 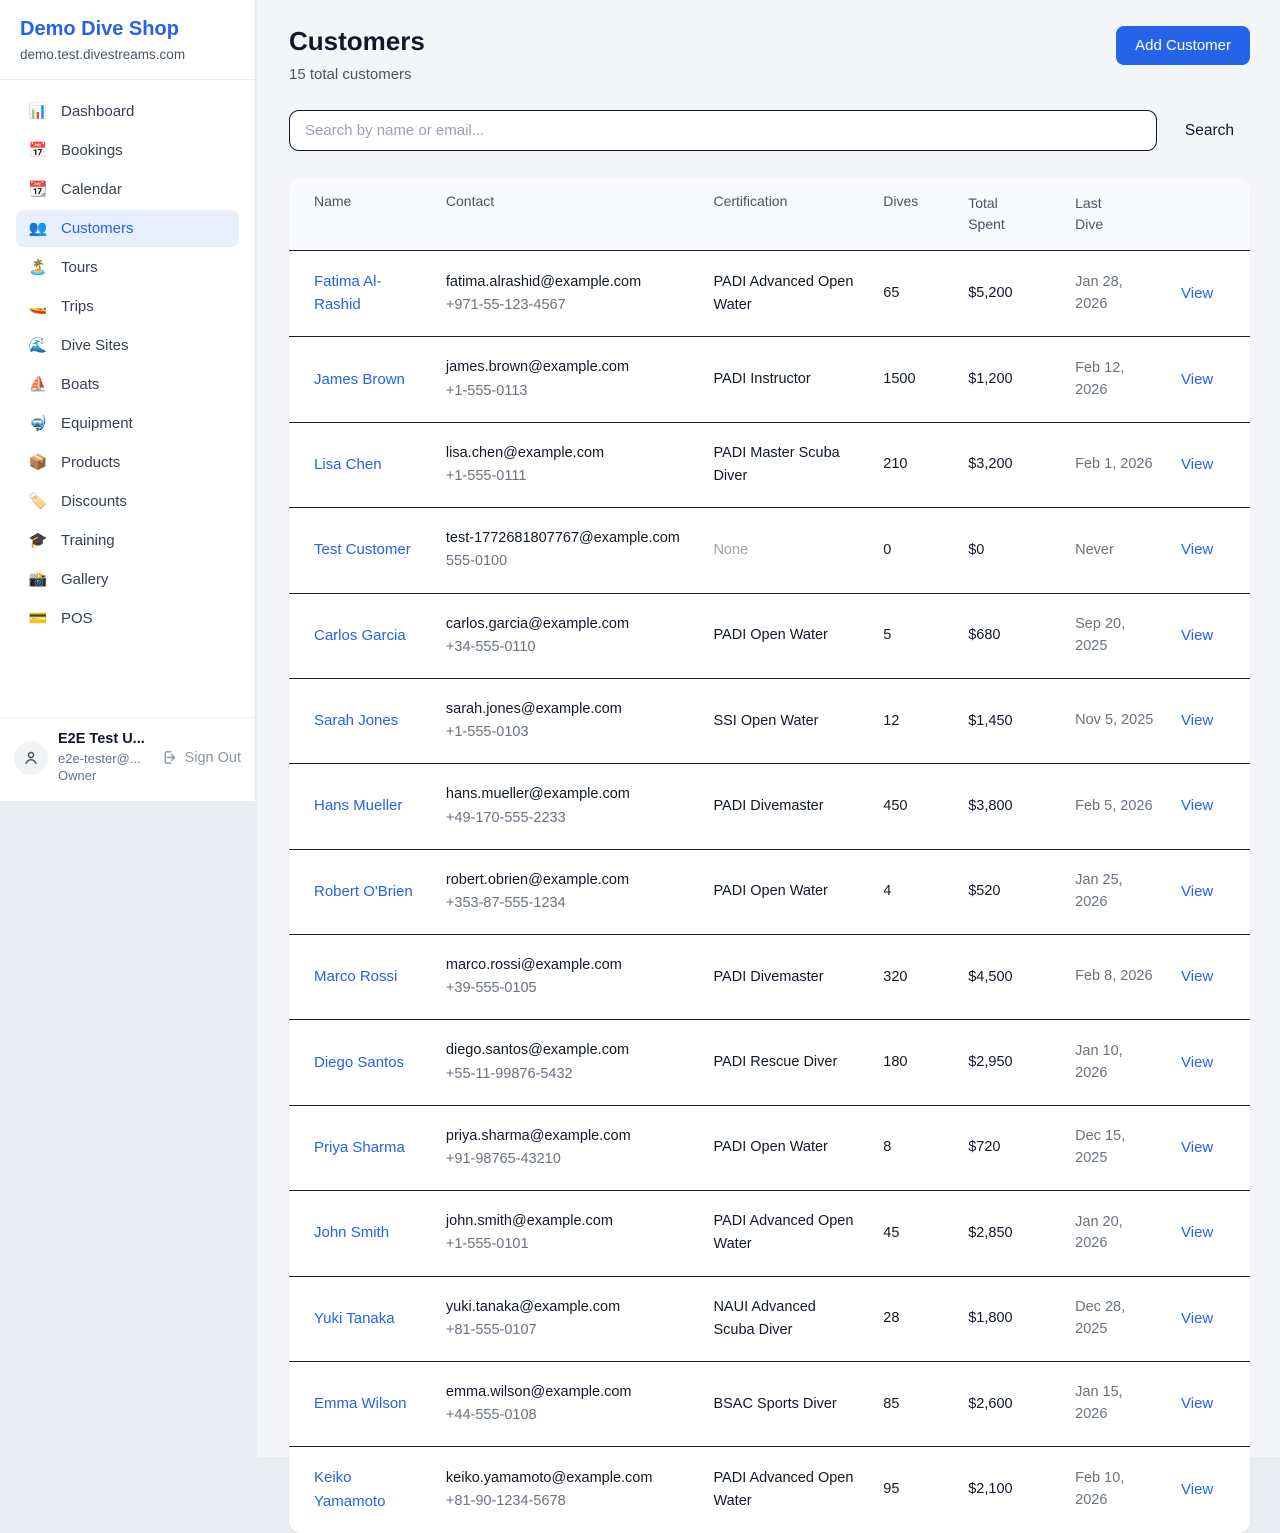 I want to click on customer-name-link: Robert O'Brien, so click(x=363, y=891).